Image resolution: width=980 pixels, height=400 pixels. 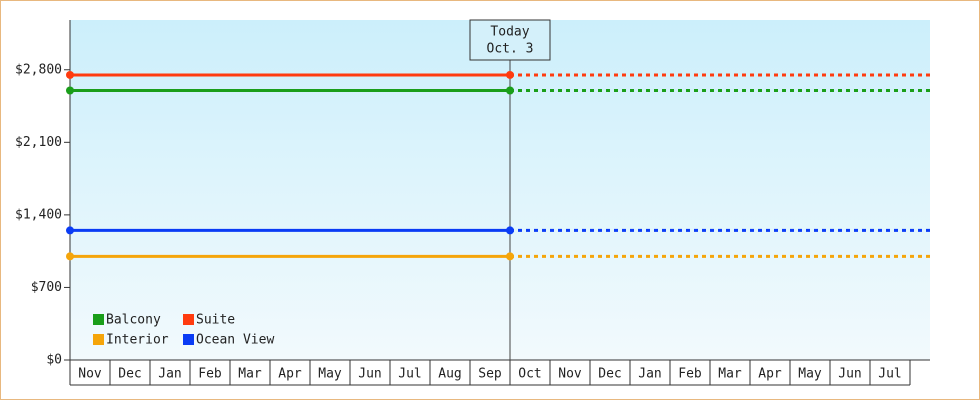 What do you see at coordinates (510, 49) in the screenshot?
I see `today-label: Oct. 3` at bounding box center [510, 49].